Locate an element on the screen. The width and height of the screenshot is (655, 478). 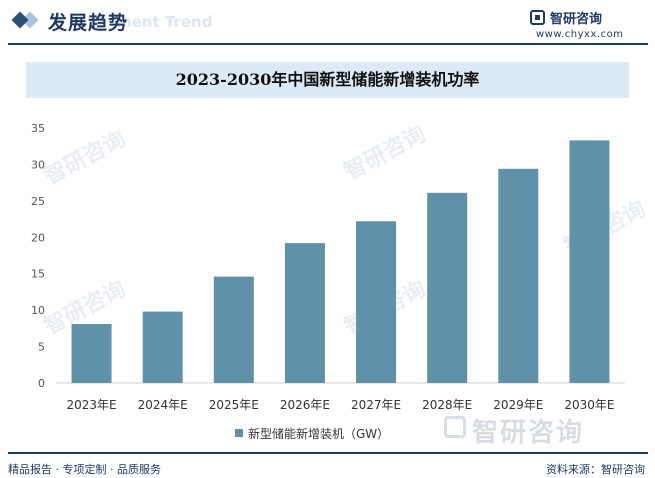
logo-url: www.chyxx.com is located at coordinates (580, 34).